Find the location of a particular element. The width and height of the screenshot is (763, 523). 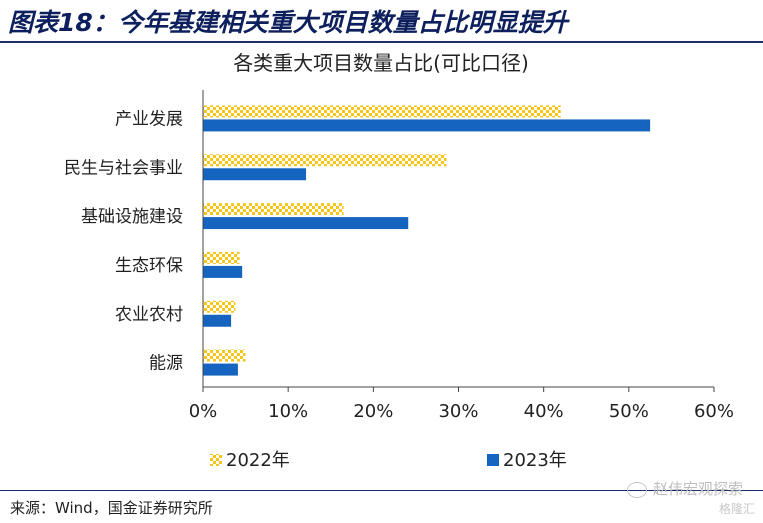

x-tick-label: 50% is located at coordinates (629, 411).